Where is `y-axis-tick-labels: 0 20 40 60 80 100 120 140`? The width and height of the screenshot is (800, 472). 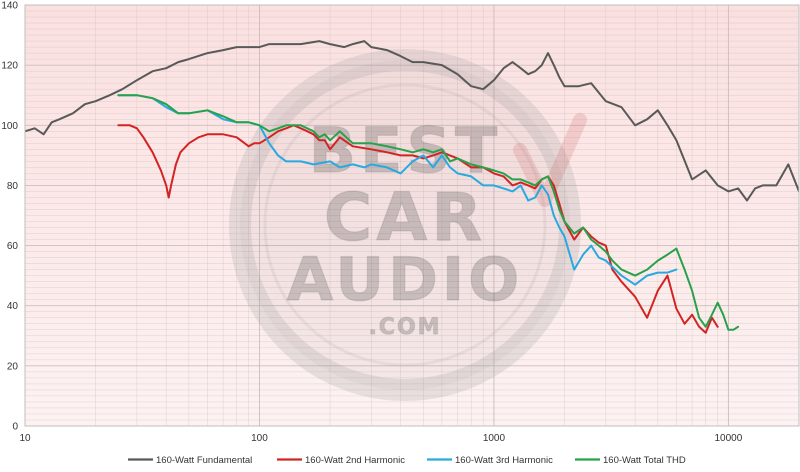
y-axis-tick-labels: 0 20 40 60 80 100 120 140 is located at coordinates (9, 217).